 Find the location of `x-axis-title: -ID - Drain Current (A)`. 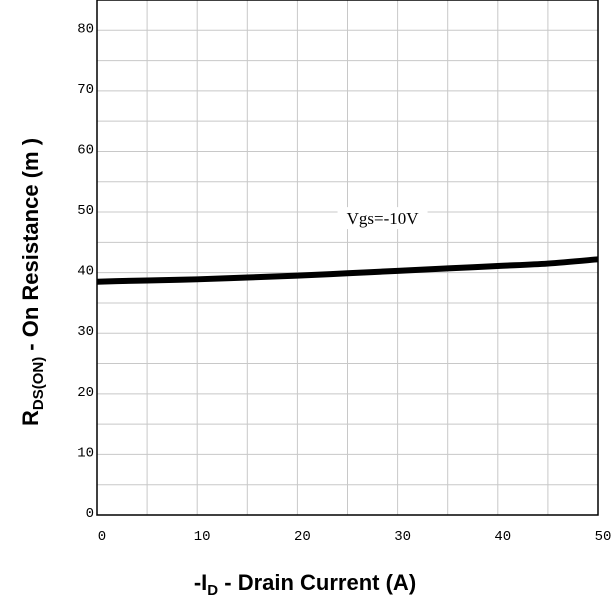

x-axis-title: -ID - Drain Current (A) is located at coordinates (305, 584).